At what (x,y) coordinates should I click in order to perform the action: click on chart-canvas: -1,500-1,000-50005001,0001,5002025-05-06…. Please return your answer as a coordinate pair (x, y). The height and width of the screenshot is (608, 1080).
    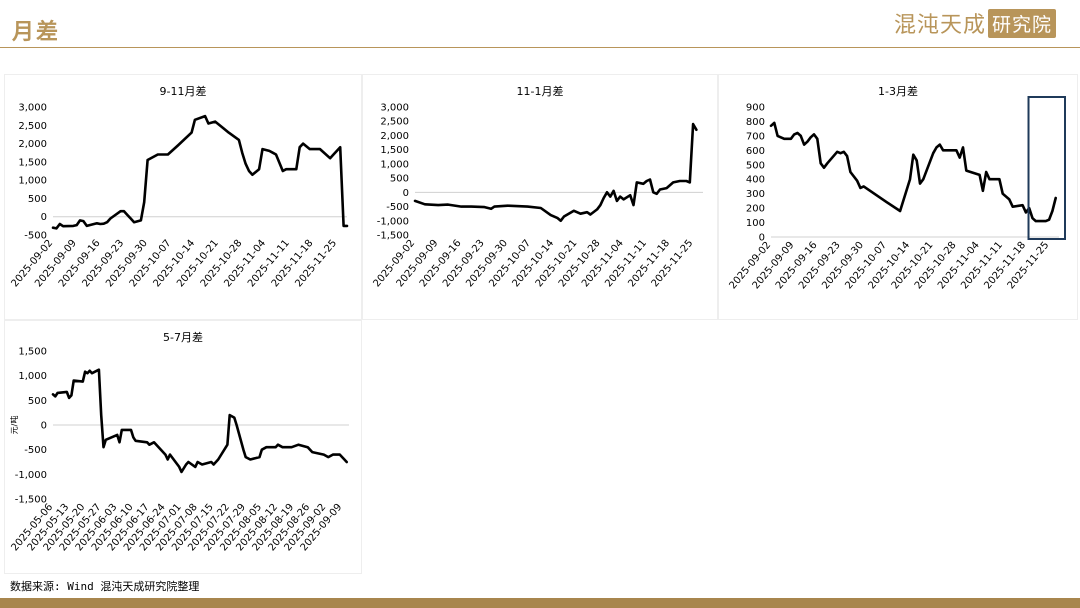
    Looking at the image, I should click on (179, 450).